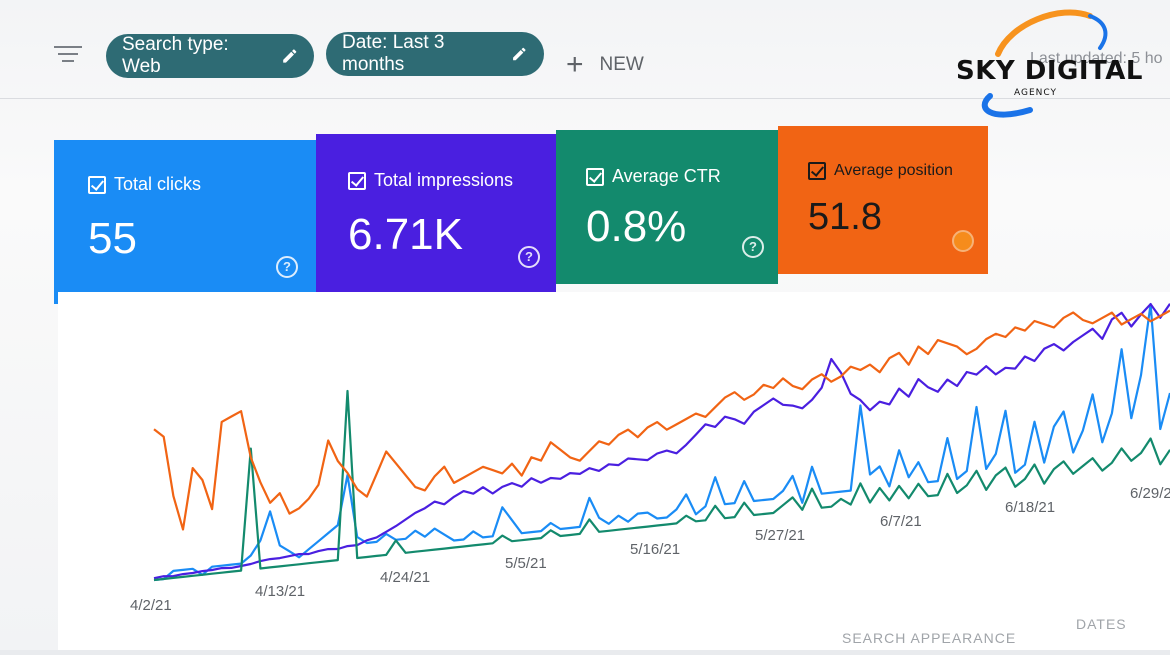 This screenshot has width=1170, height=655. I want to click on search-type-chip-label: Search type: Web, so click(175, 55).